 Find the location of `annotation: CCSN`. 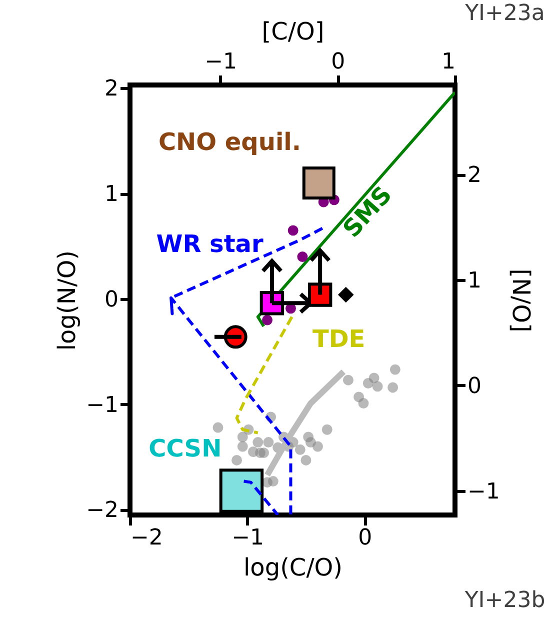

annotation: CCSN is located at coordinates (185, 448).